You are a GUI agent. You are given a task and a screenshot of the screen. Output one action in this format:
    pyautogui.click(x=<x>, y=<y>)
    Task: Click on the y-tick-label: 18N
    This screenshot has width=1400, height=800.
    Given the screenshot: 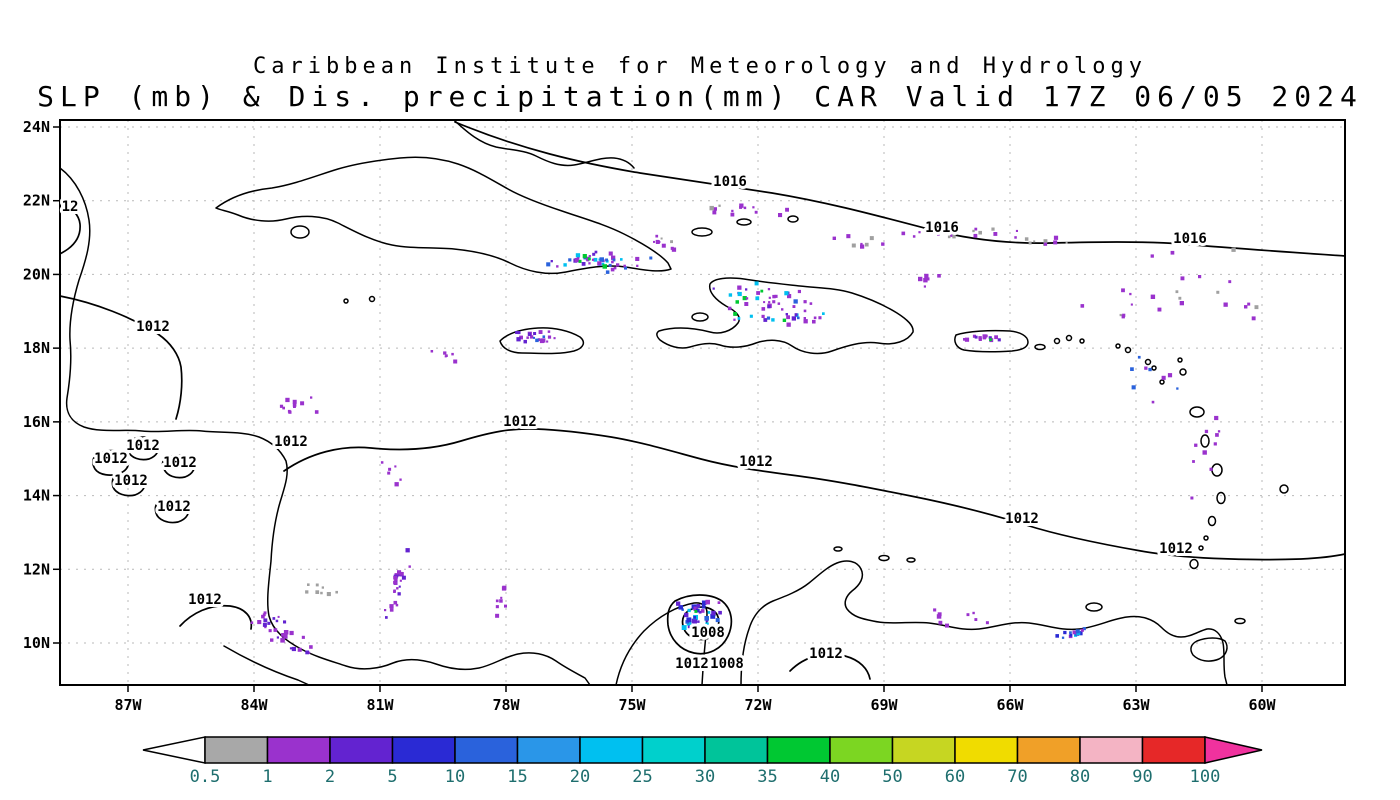 What is the action you would take?
    pyautogui.click(x=36, y=348)
    